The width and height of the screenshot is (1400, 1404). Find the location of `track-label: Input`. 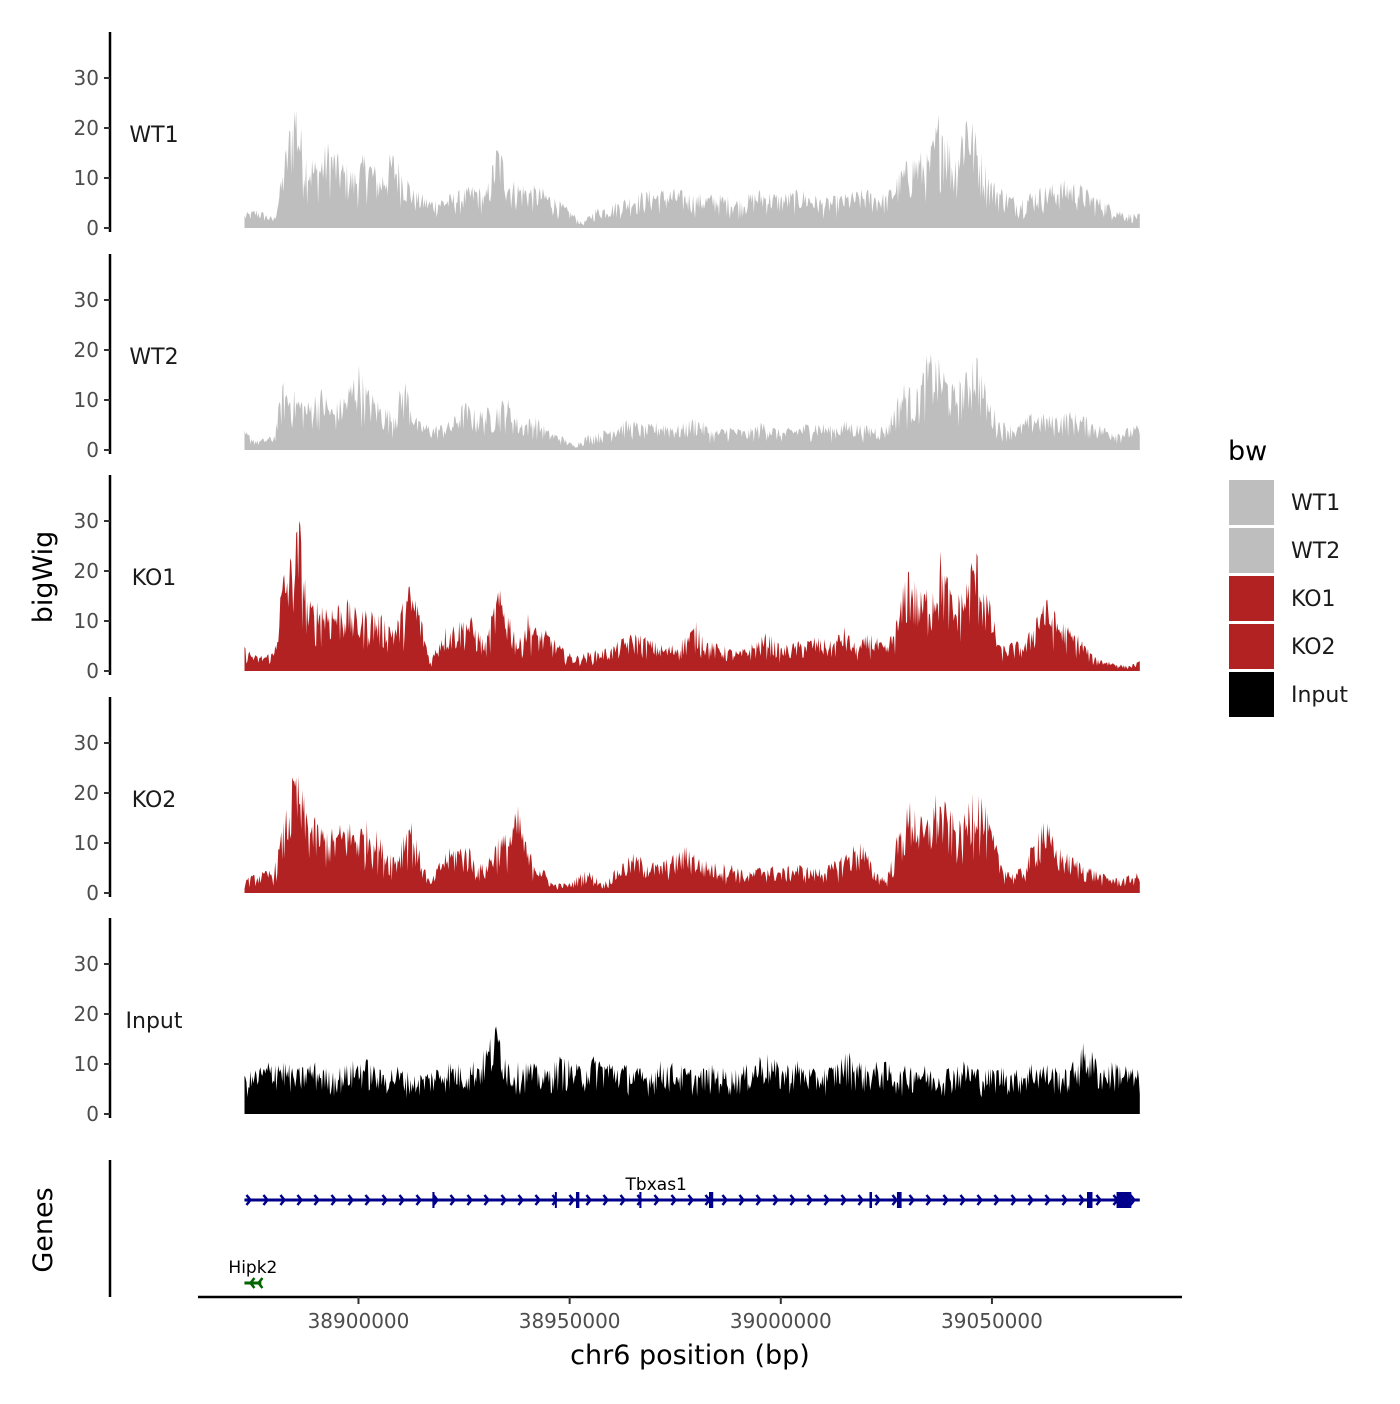

track-label: Input is located at coordinates (154, 1021).